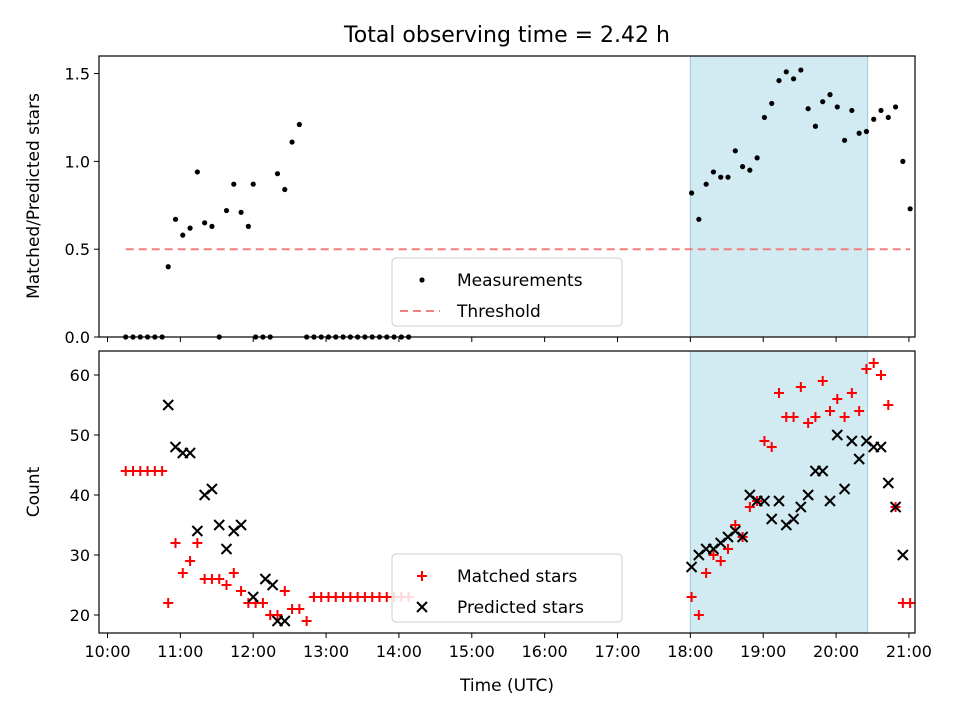 The height and width of the screenshot is (720, 960). What do you see at coordinates (77, 249) in the screenshot?
I see `y-tick-label: 0.5` at bounding box center [77, 249].